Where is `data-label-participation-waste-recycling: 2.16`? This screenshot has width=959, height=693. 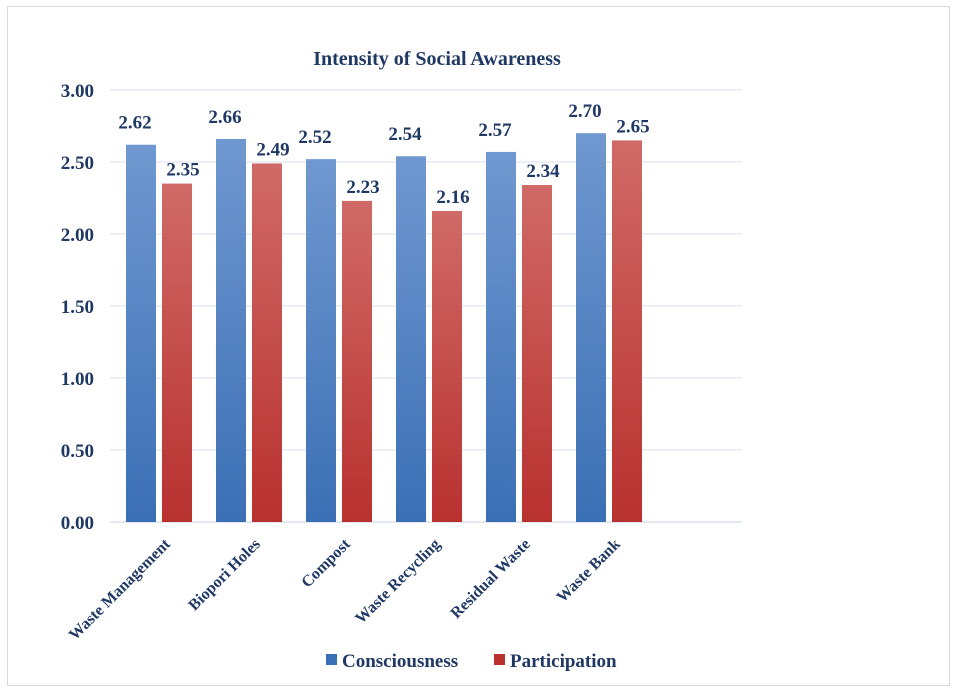 data-label-participation-waste-recycling: 2.16 is located at coordinates (452, 197).